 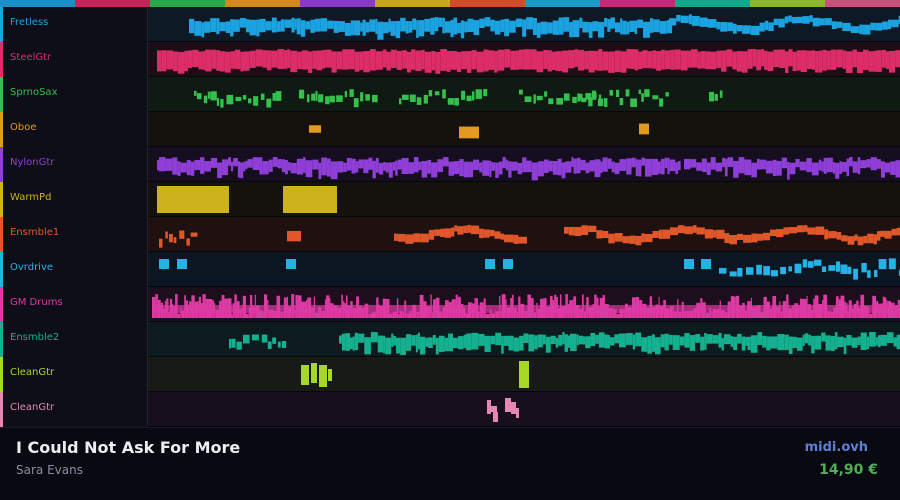 I want to click on track-row: Oboe, so click(x=450, y=129).